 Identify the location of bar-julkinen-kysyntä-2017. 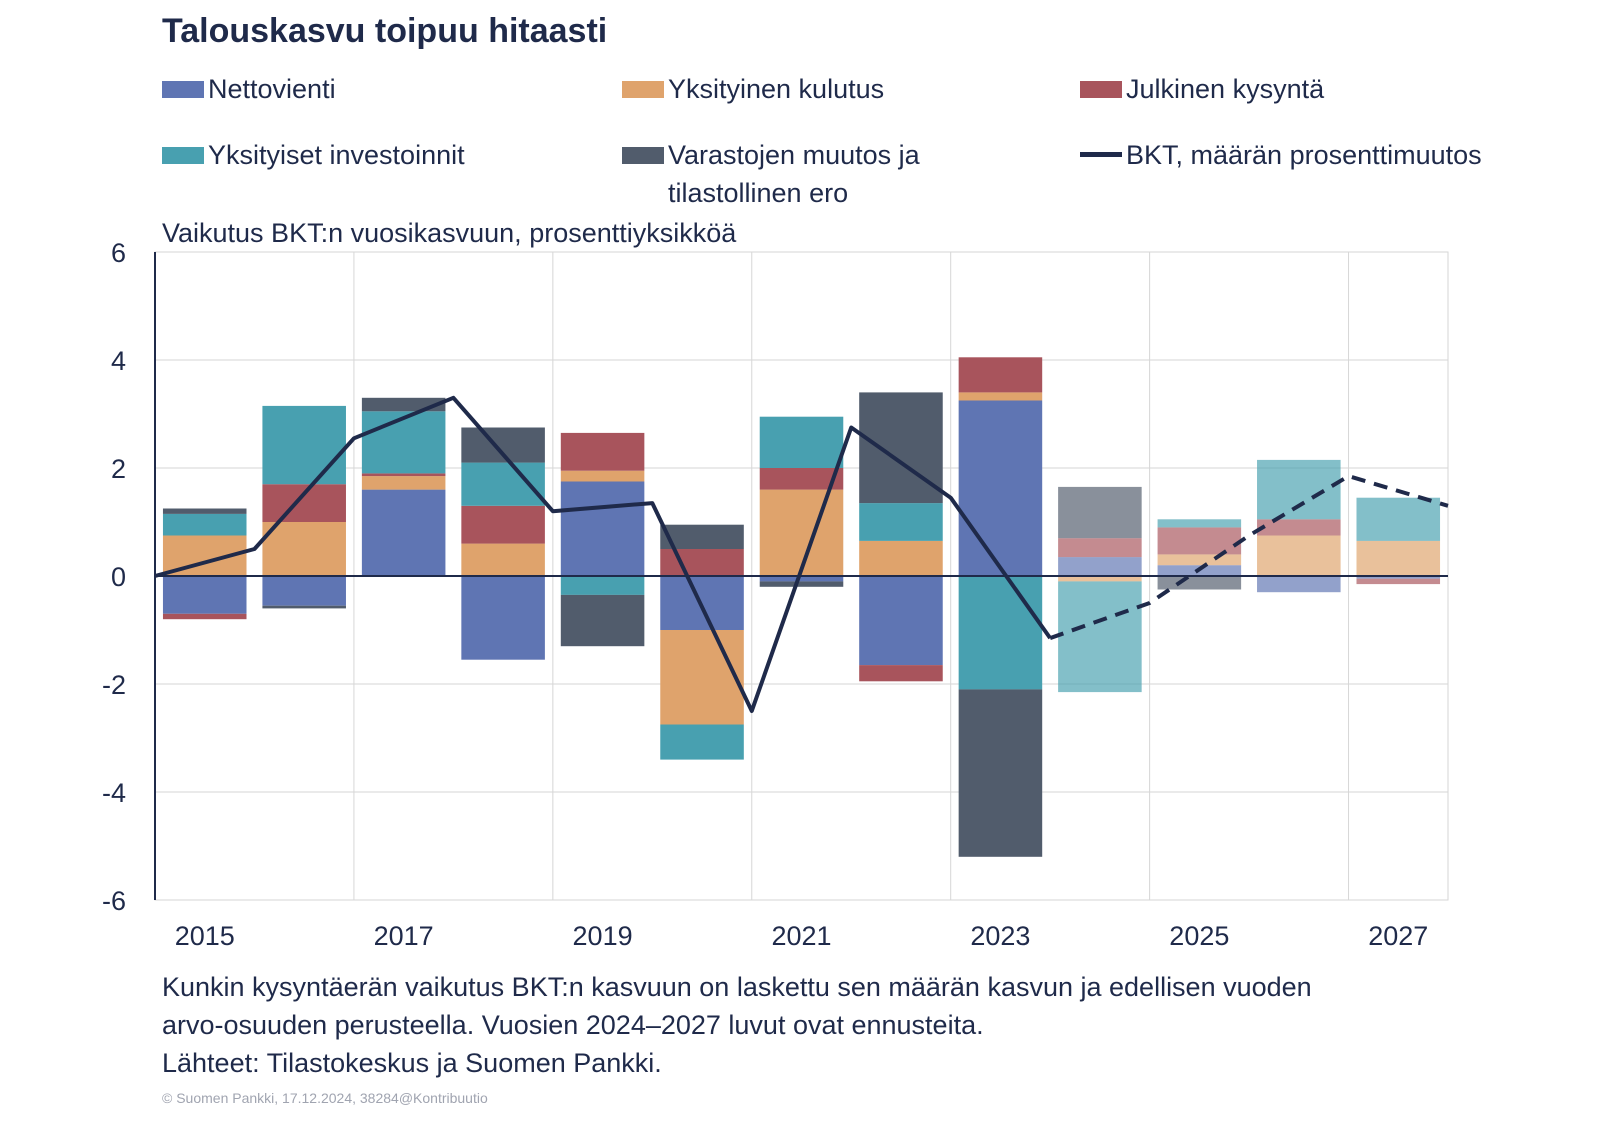
(403, 475).